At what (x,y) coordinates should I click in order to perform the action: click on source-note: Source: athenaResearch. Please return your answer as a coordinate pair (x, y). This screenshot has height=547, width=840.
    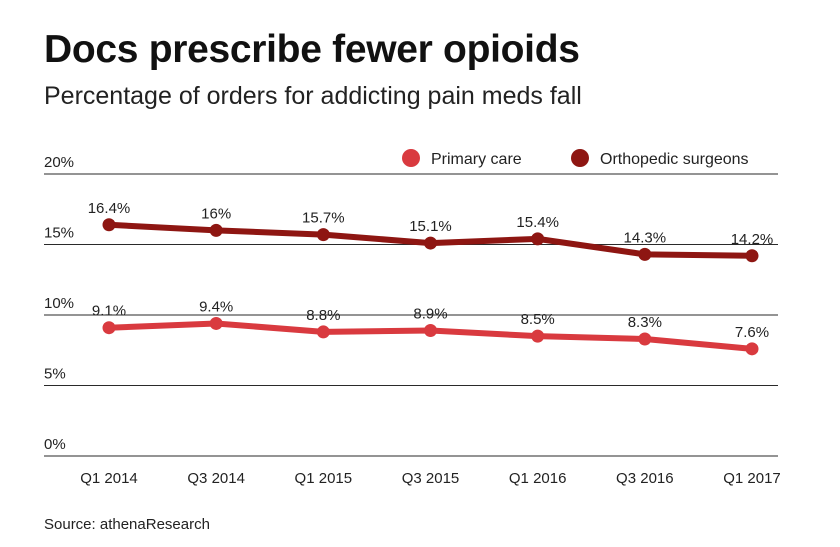
    Looking at the image, I should click on (127, 524).